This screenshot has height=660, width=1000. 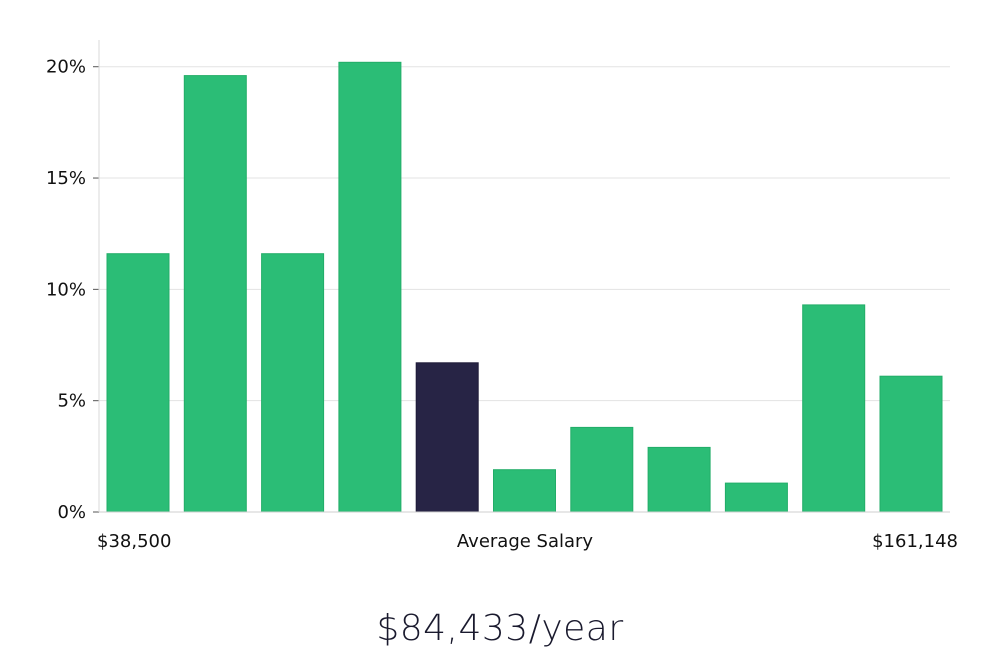 I want to click on average-salary-value: $84,433/year, so click(x=500, y=628).